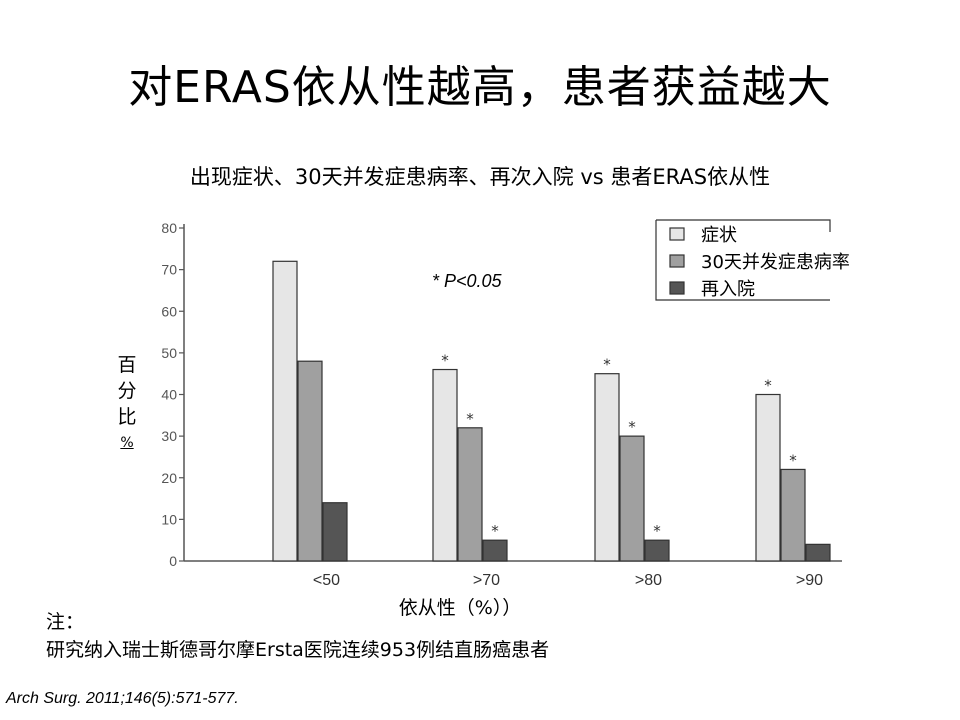 This screenshot has height=720, width=960. I want to click on y-tick-label: 40, so click(169, 395).